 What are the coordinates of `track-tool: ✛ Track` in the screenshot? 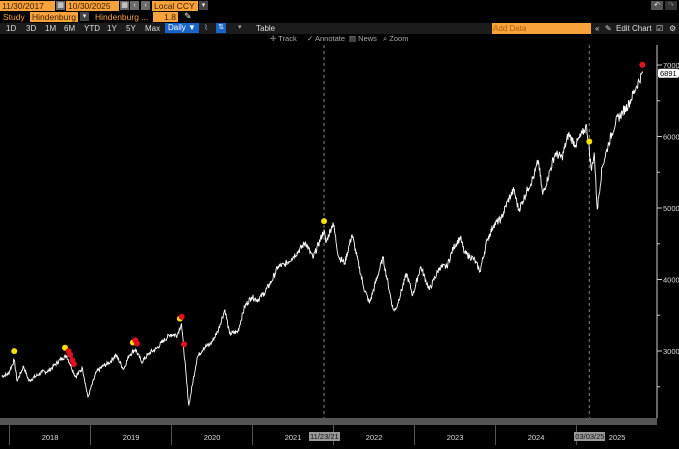 It's located at (283, 38).